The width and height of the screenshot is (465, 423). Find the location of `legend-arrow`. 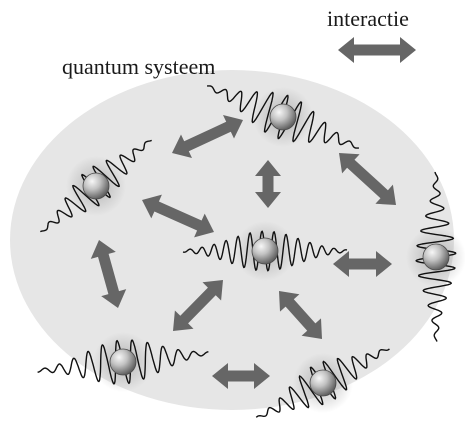

legend-arrow is located at coordinates (377, 50).